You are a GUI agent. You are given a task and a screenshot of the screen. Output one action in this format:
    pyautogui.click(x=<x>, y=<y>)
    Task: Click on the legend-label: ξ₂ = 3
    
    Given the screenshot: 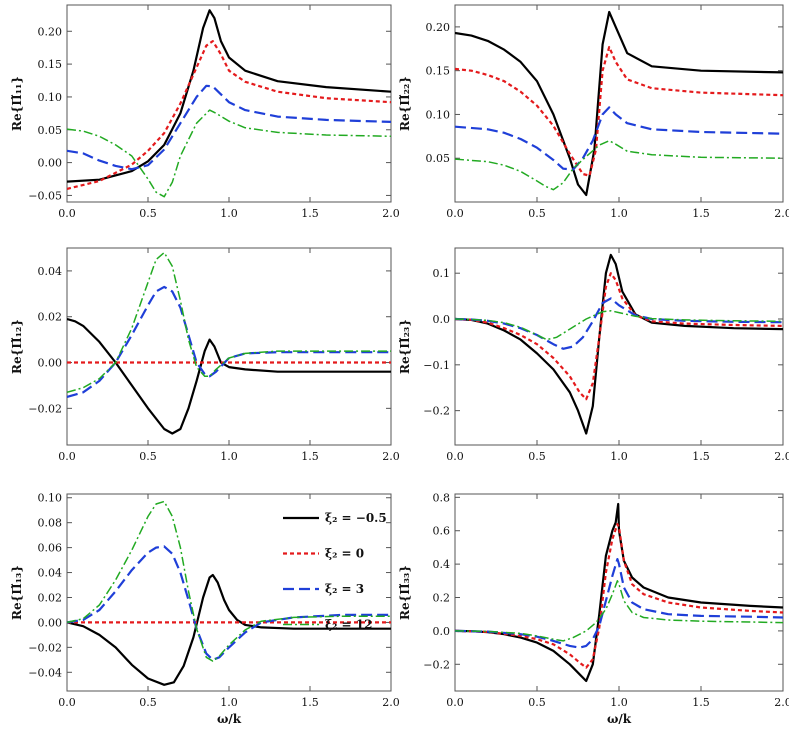 What is the action you would take?
    pyautogui.click(x=344, y=589)
    